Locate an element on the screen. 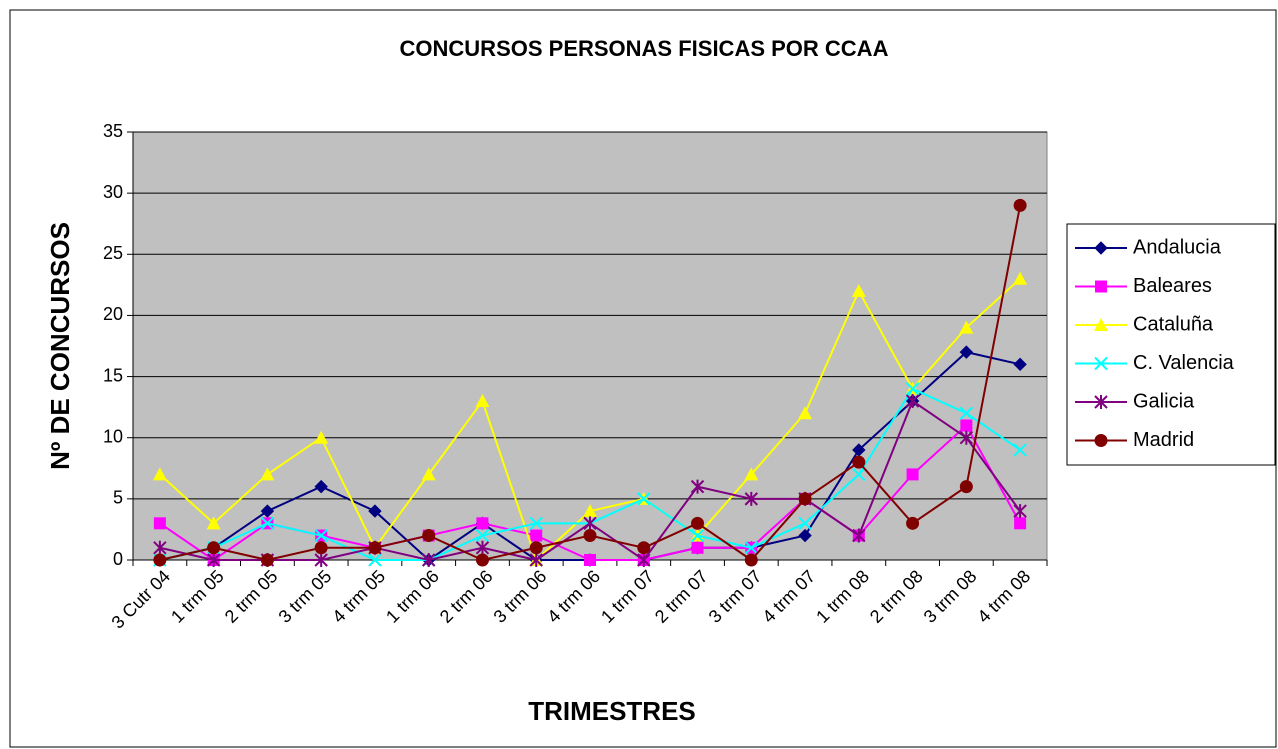  legend-label: Andalucia is located at coordinates (1177, 247).